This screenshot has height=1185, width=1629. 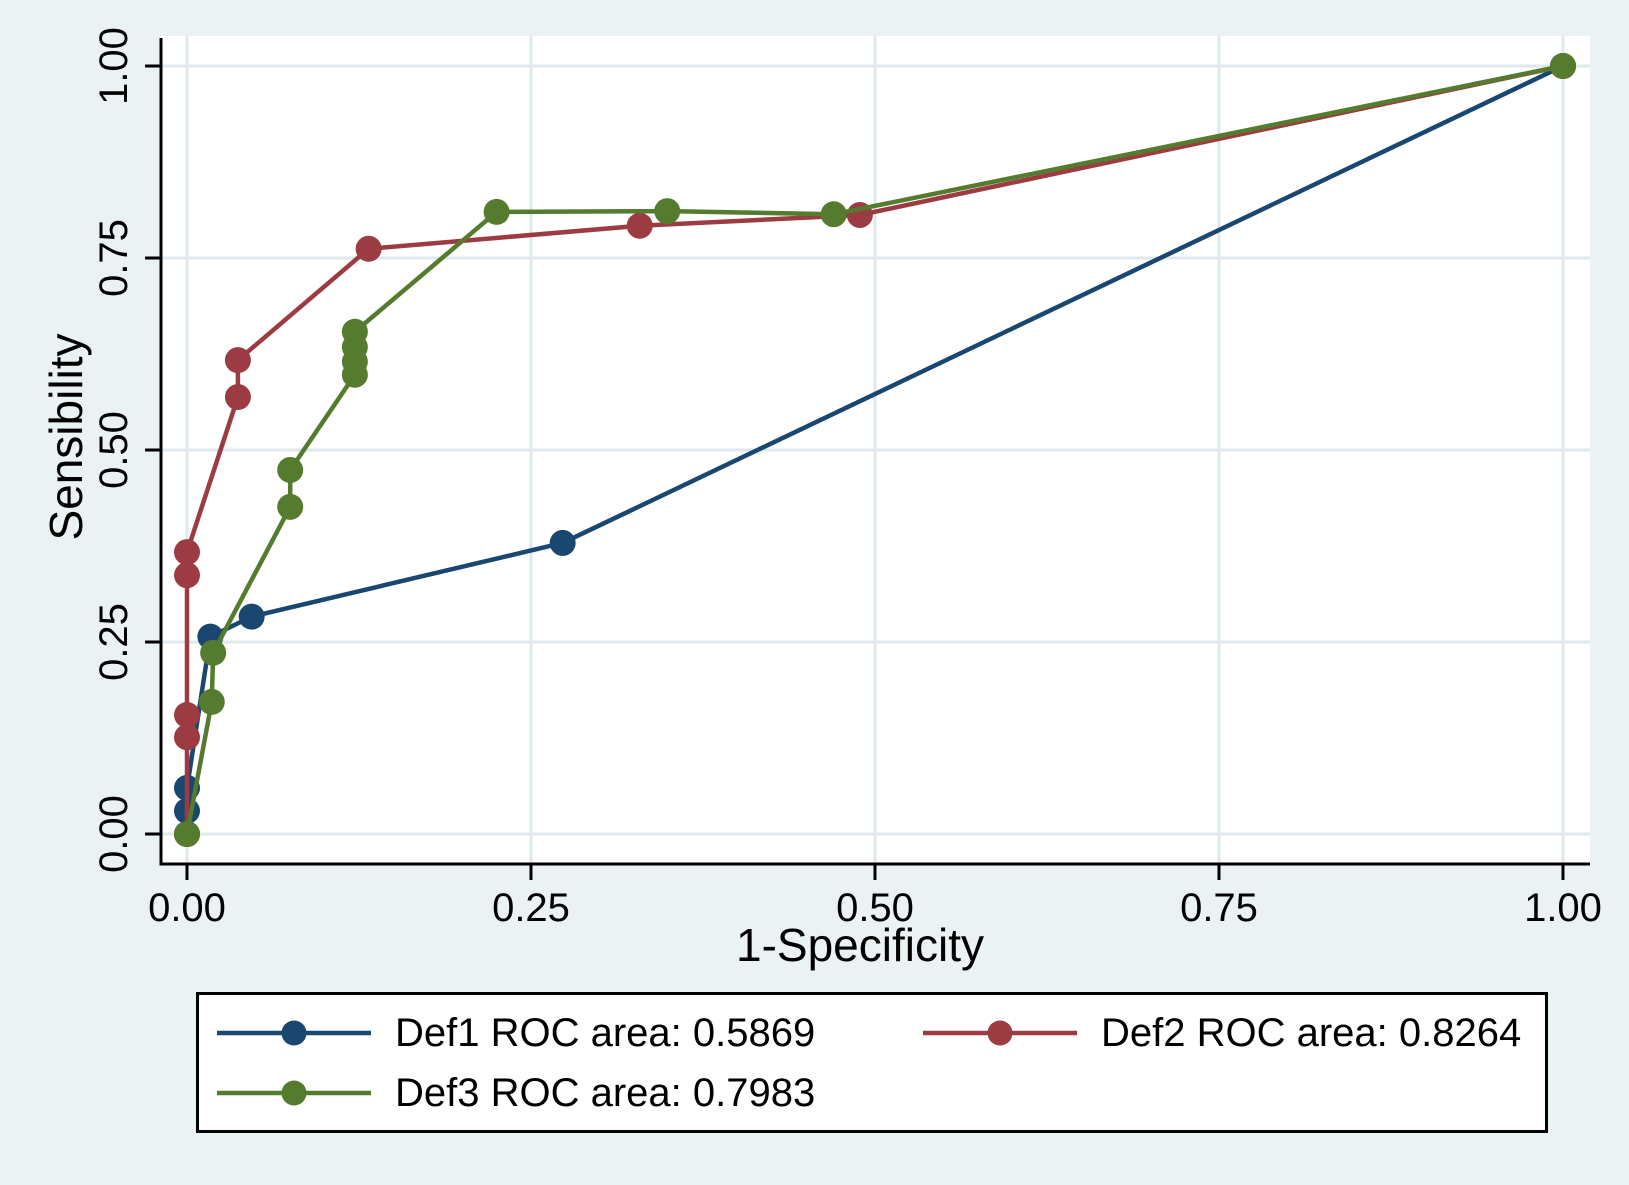 What do you see at coordinates (531, 908) in the screenshot?
I see `x-tick-label: 0.25` at bounding box center [531, 908].